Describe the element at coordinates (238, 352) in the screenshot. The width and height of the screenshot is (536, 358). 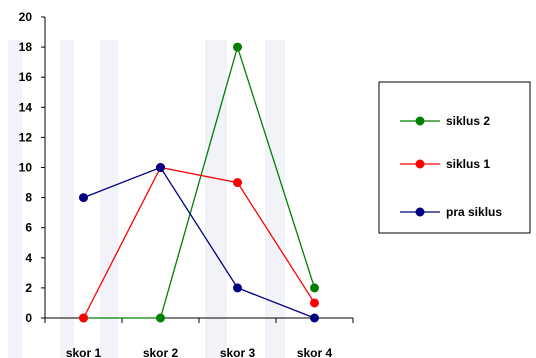
I see `x-tick-label: skor 3` at that location.